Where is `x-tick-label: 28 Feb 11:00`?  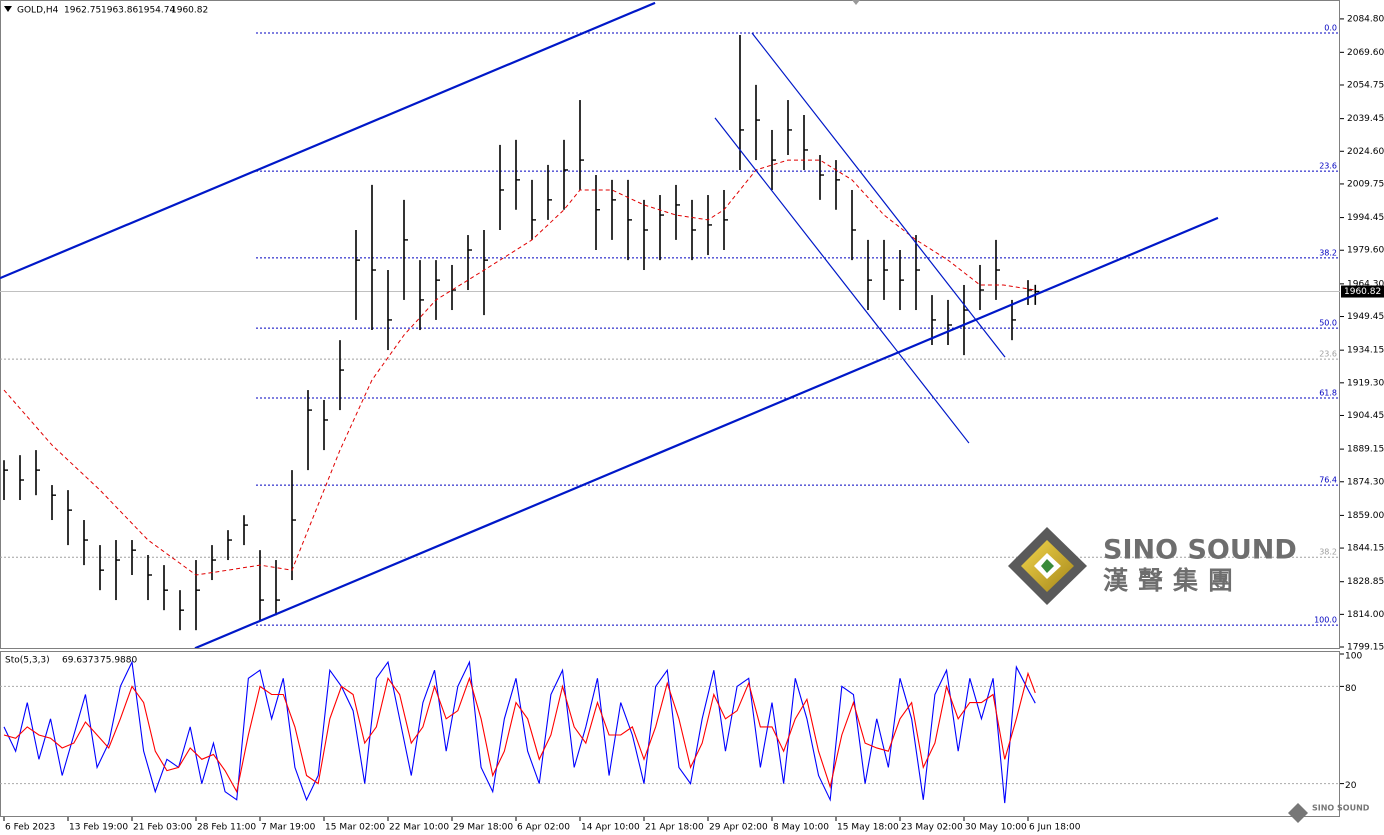 x-tick-label: 28 Feb 11:00 is located at coordinates (226, 828).